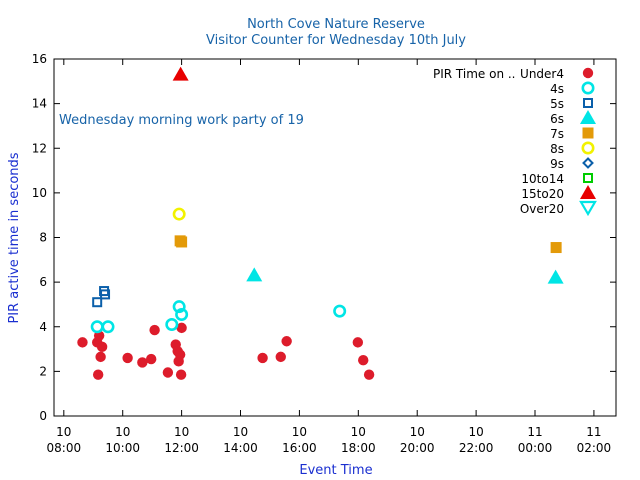 This screenshot has width=640, height=480. I want to click on y-tick-label: 0, so click(43, 416).